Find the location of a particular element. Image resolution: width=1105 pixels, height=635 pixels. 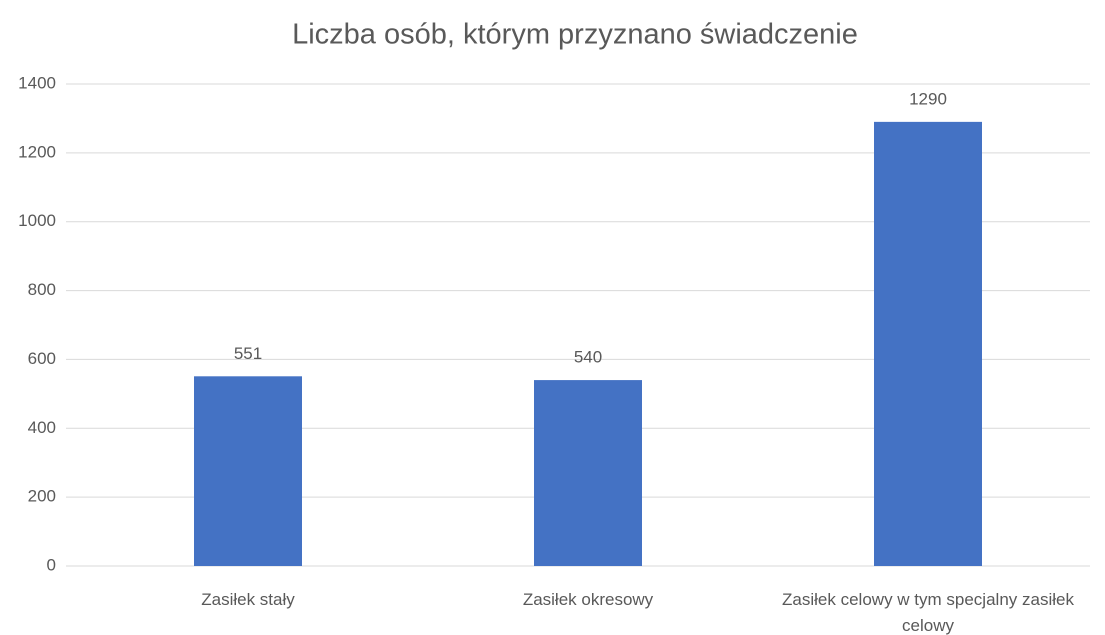

y-tick-label: 0 is located at coordinates (51, 564).